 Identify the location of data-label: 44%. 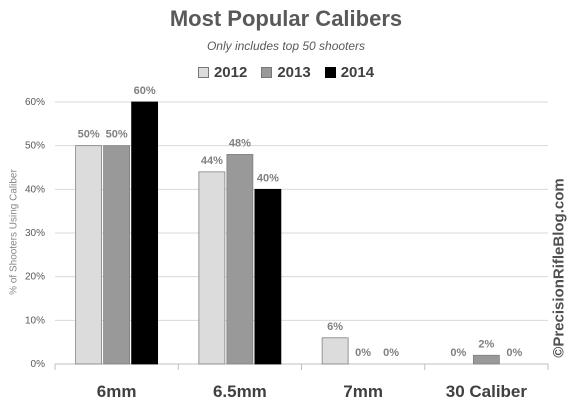
(212, 161).